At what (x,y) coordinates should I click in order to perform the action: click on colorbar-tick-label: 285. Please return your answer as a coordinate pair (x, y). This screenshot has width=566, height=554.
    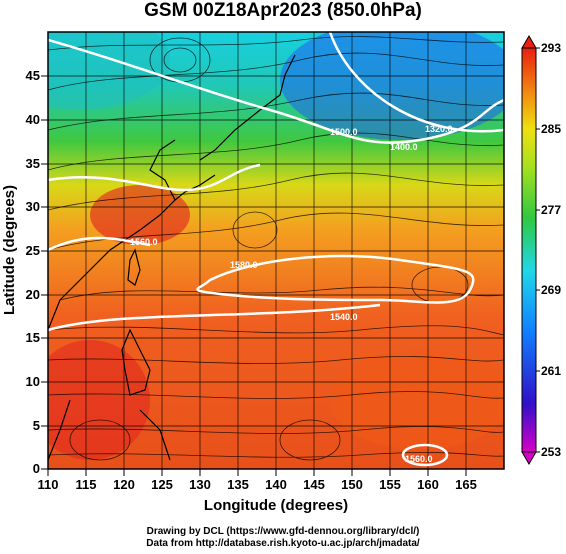
    Looking at the image, I should click on (551, 129).